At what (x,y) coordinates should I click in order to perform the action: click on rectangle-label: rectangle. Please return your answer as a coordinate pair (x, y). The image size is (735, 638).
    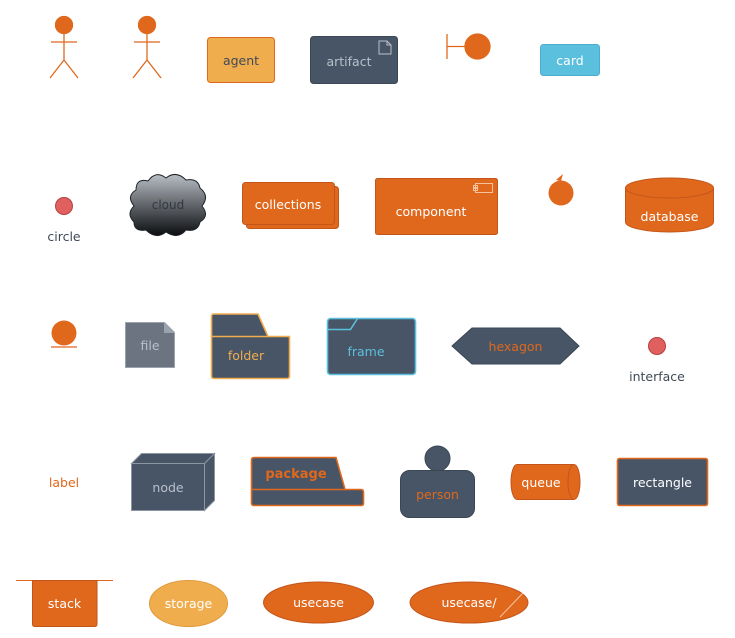
    Looking at the image, I should click on (662, 482).